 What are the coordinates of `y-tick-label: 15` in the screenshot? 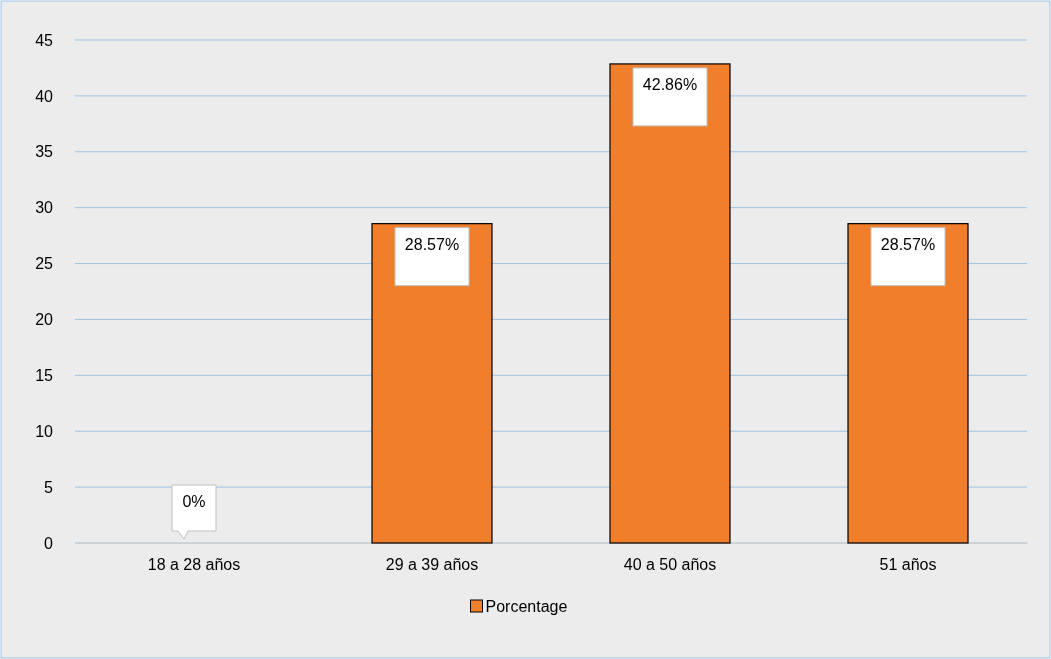 It's located at (44, 375).